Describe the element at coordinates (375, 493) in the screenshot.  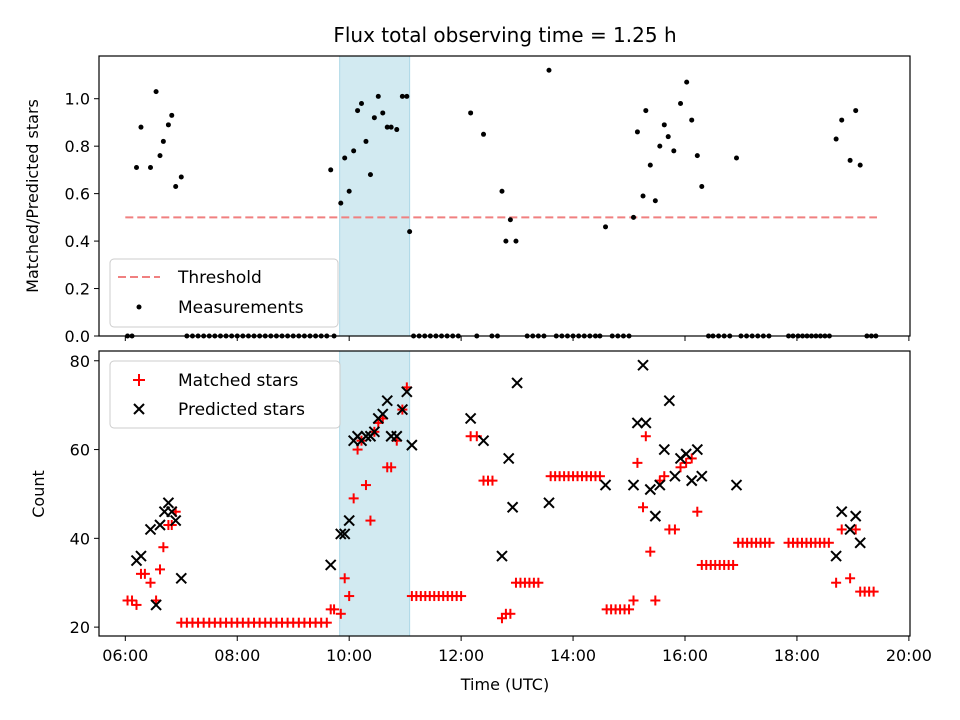
I see `bottom-observing-span` at that location.